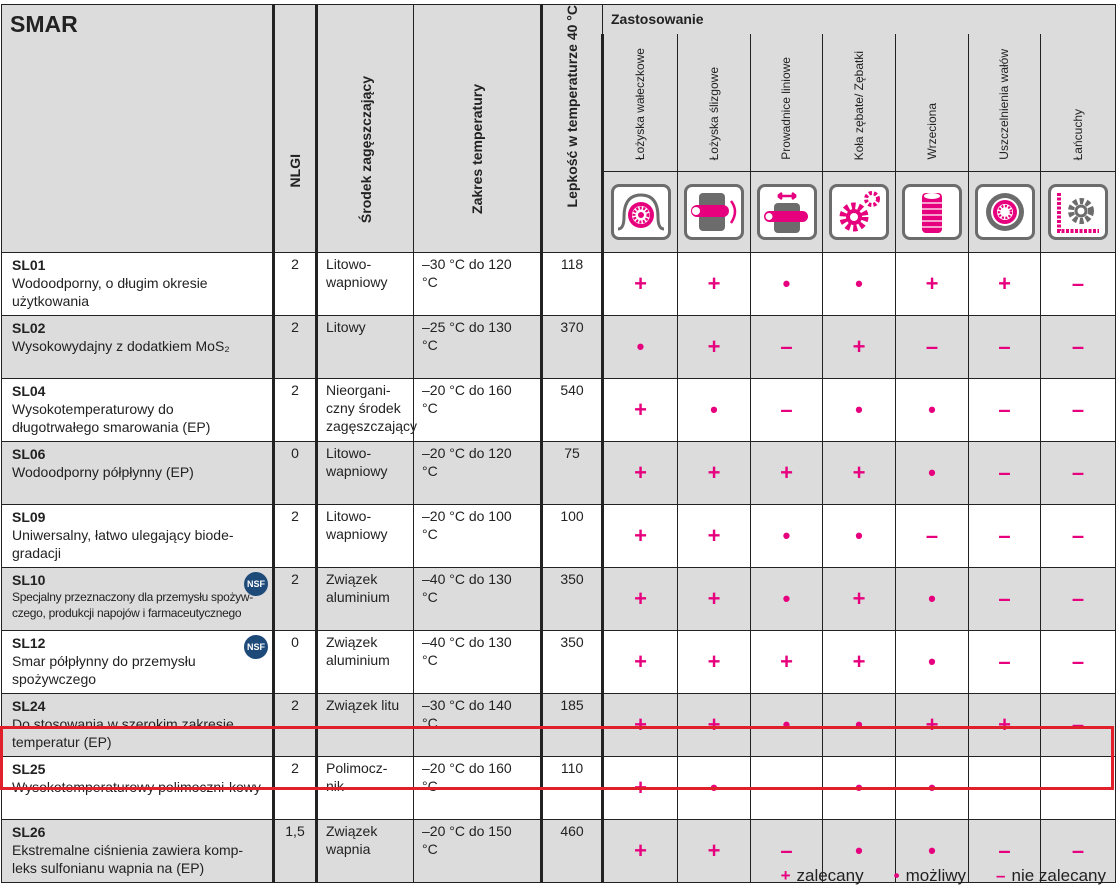  Describe the element at coordinates (859, 212) in the screenshot. I see `gears-icon` at that location.